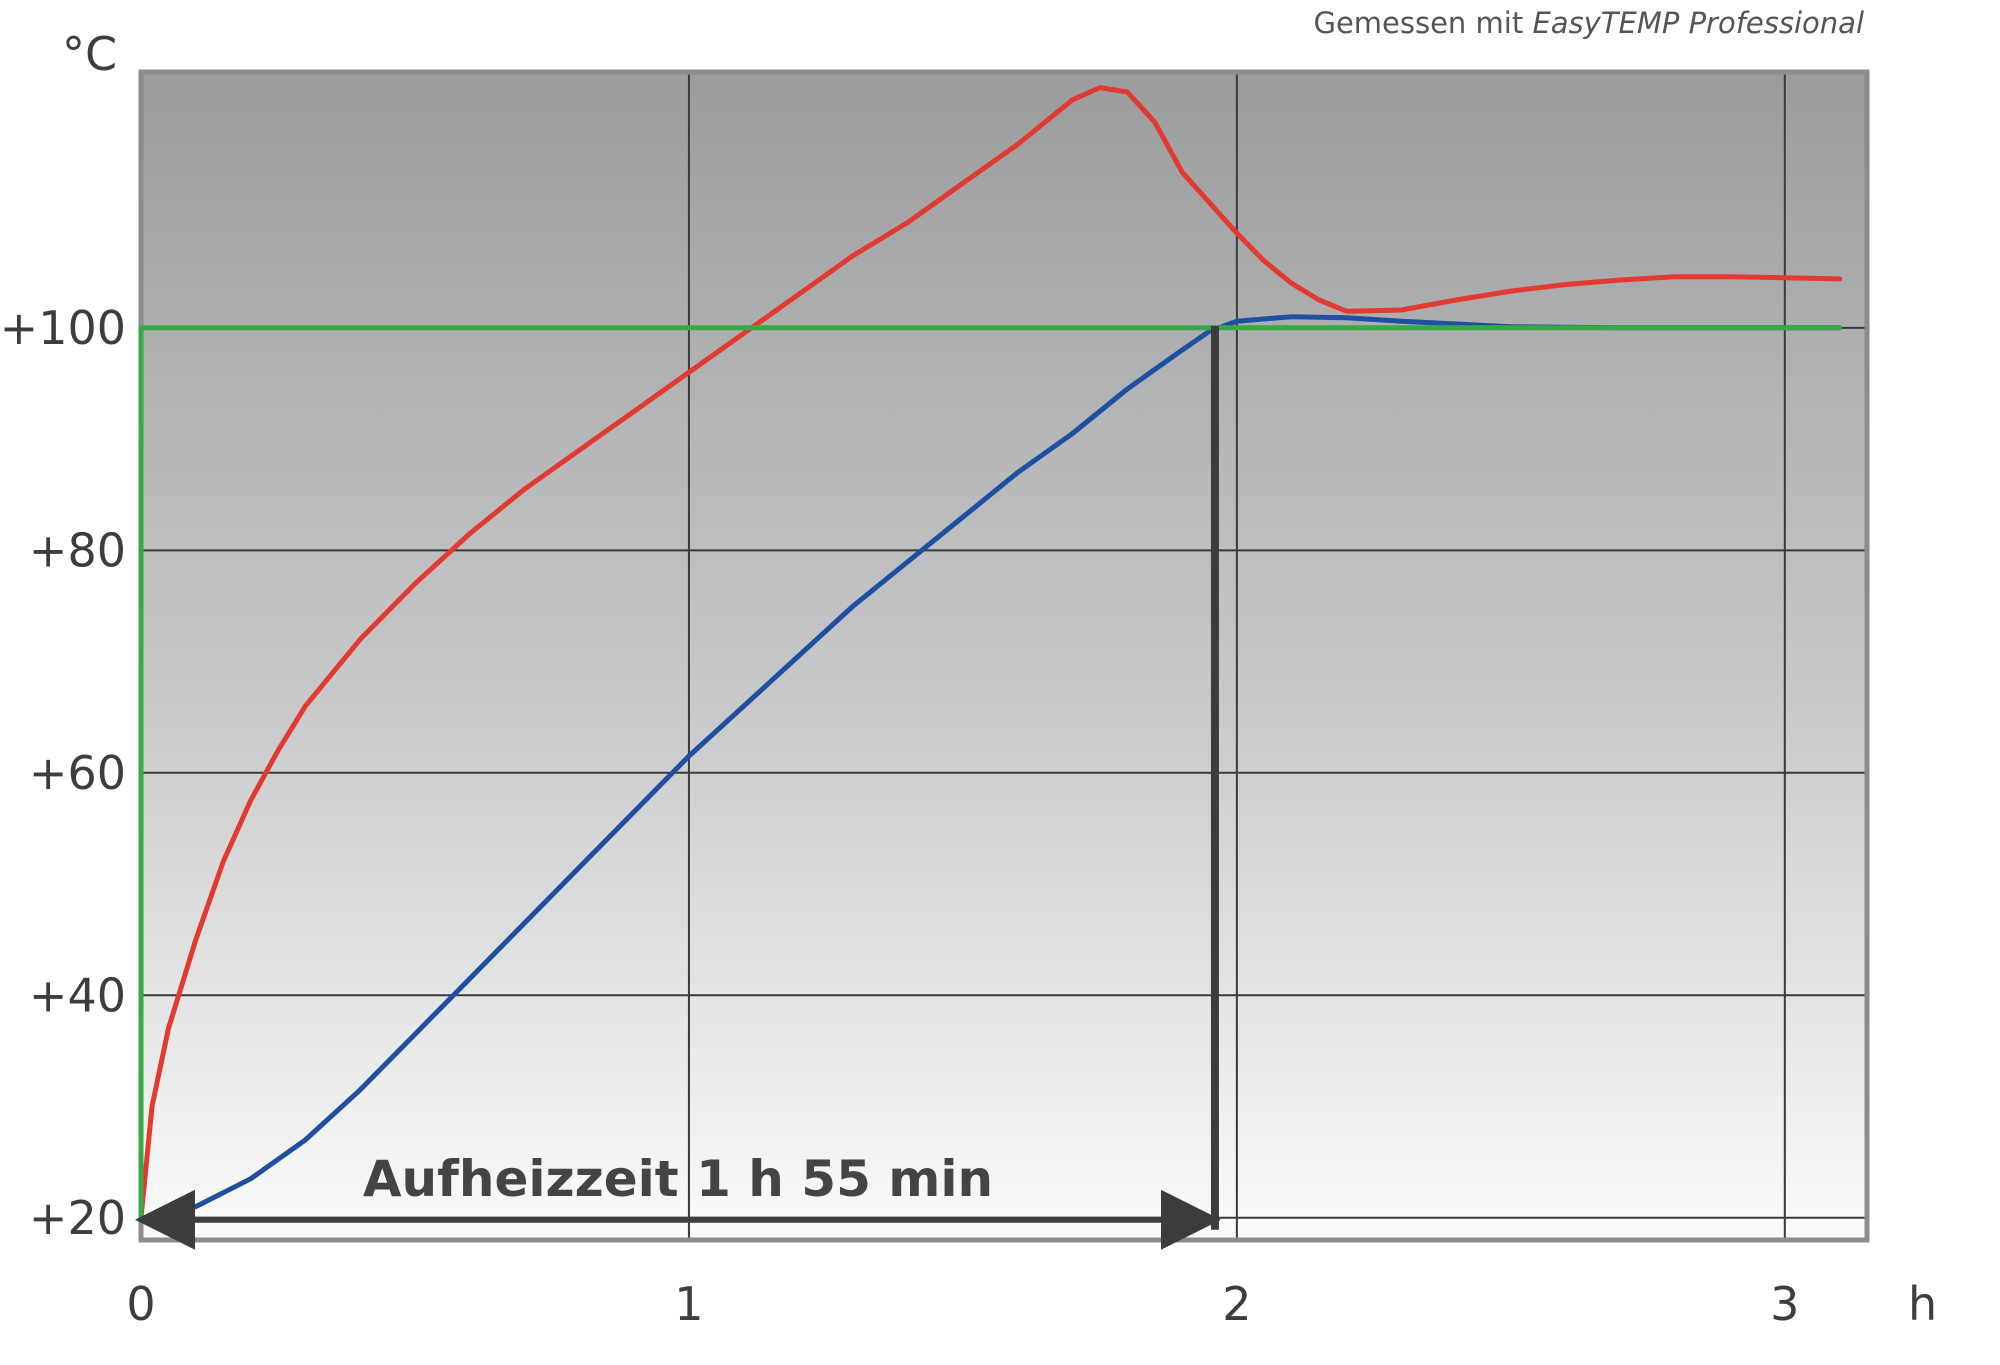 The height and width of the screenshot is (1365, 2000). What do you see at coordinates (140, 1304) in the screenshot?
I see `x-tick-label-0: 0` at bounding box center [140, 1304].